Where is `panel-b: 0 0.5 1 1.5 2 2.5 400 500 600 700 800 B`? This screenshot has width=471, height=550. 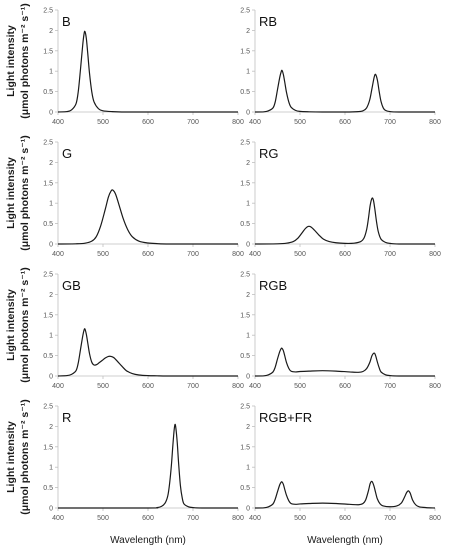 panel-b: 0 0.5 1 1.5 2 2.5 400 500 600 700 800 B is located at coordinates (143, 67).